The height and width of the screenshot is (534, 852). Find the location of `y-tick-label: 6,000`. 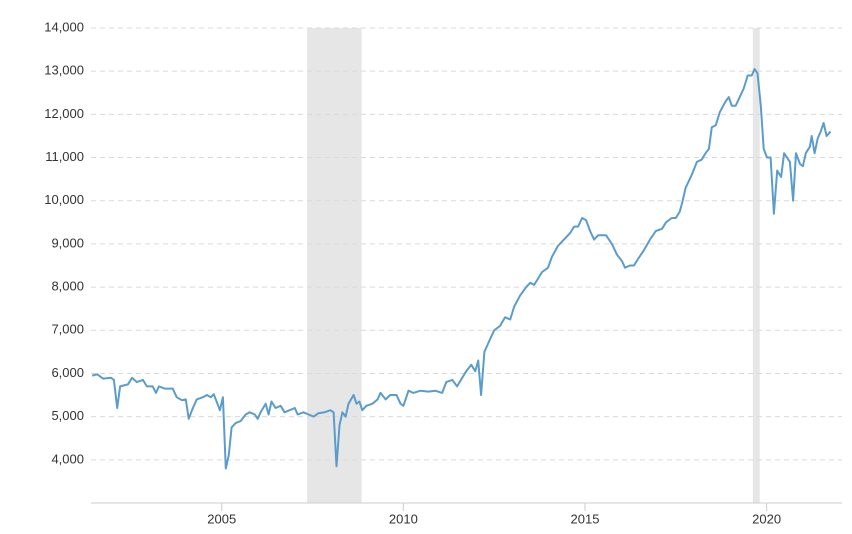

y-tick-label: 6,000 is located at coordinates (67, 372).